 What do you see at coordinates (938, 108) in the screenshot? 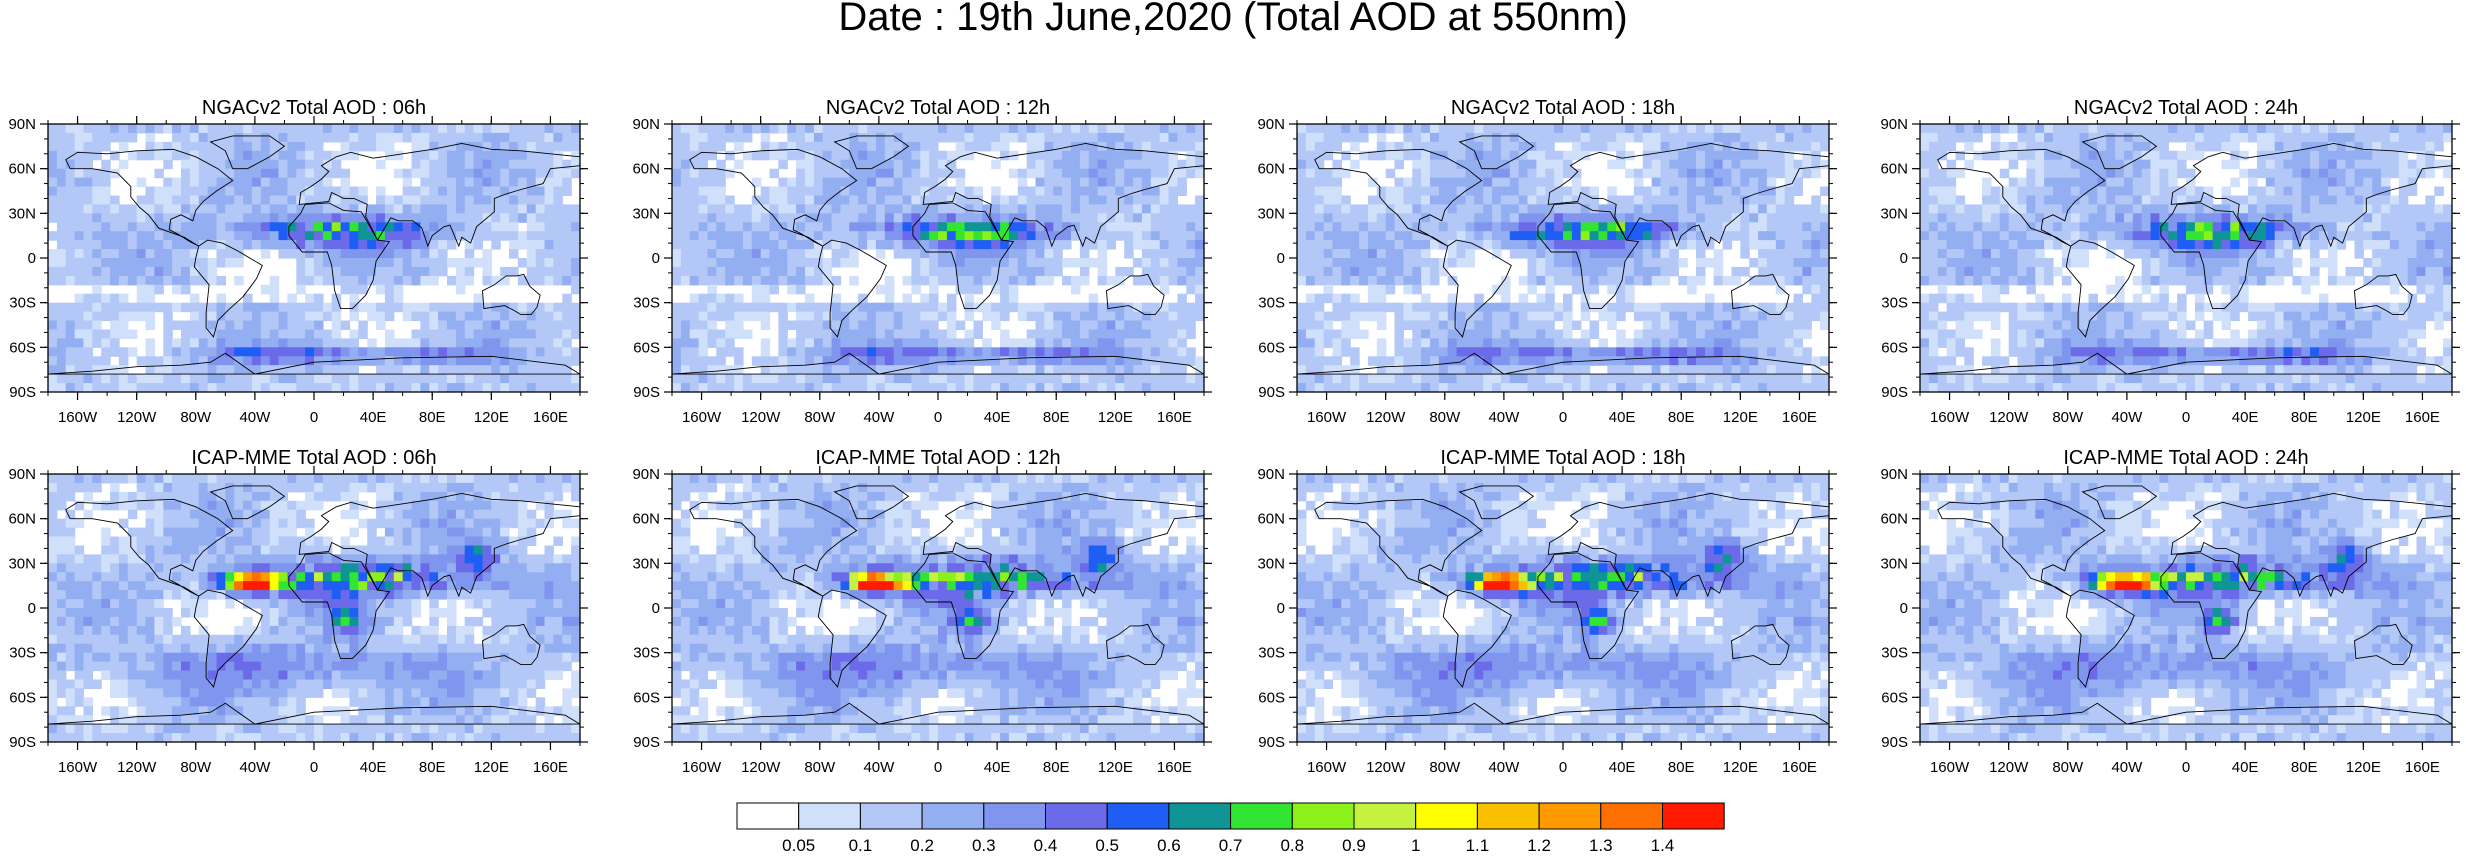
I see `panel-title: NGACv2 Total AOD : 12h` at bounding box center [938, 108].